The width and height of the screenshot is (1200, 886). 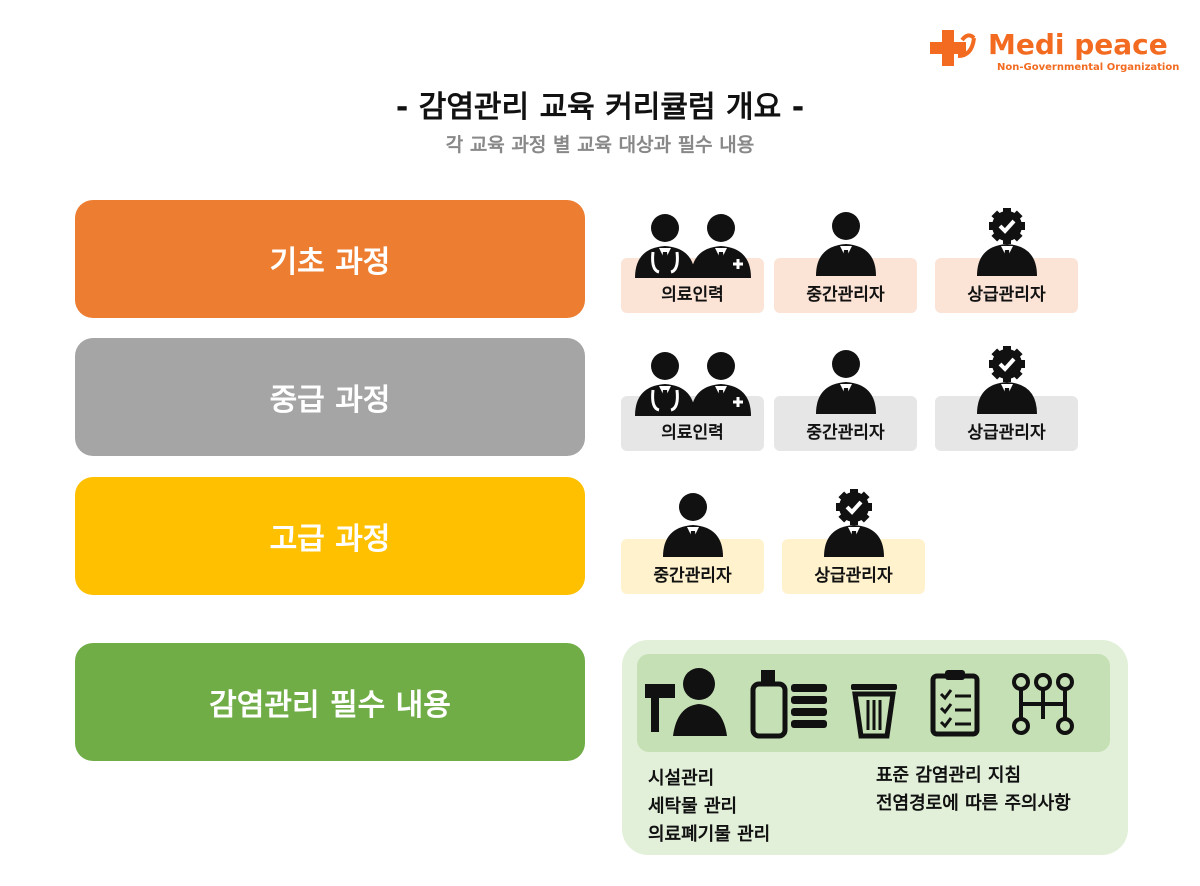 What do you see at coordinates (966, 45) in the screenshot?
I see `logo-wreath` at bounding box center [966, 45].